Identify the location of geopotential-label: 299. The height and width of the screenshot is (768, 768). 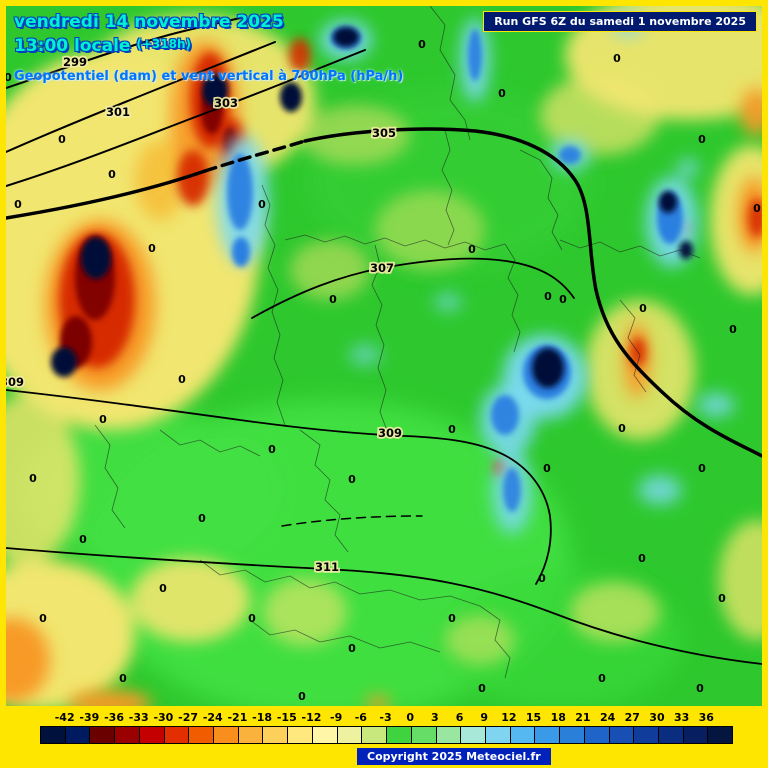
(75, 62).